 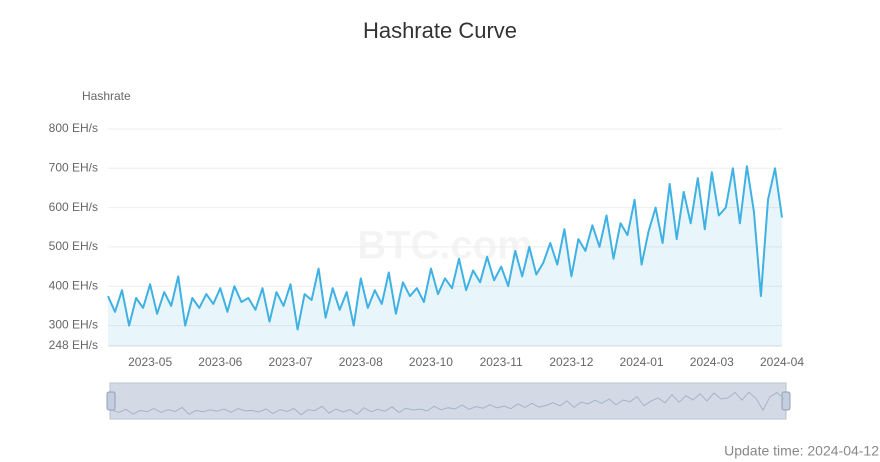 What do you see at coordinates (448, 403) in the screenshot?
I see `zoom-preview-line` at bounding box center [448, 403].